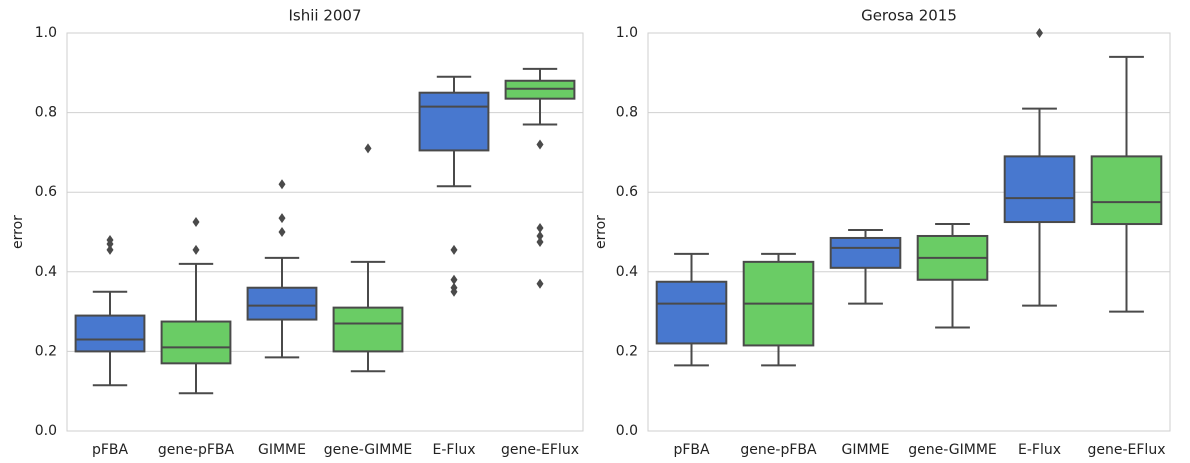 Image resolution: width=1190 pixels, height=463 pixels. I want to click on chart-title: Ishii 2007, so click(324, 16).